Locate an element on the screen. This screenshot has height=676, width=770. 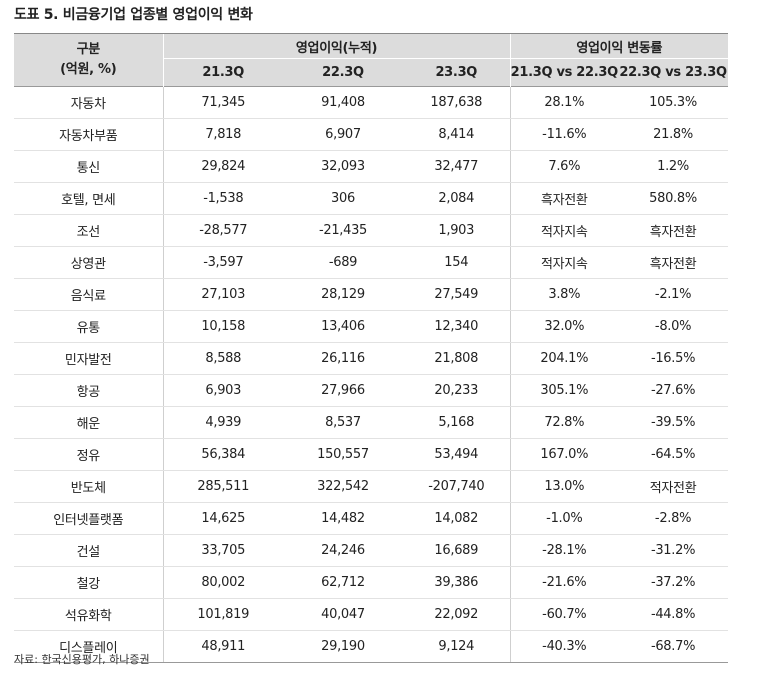
table-cell: 72.8% is located at coordinates (564, 422).